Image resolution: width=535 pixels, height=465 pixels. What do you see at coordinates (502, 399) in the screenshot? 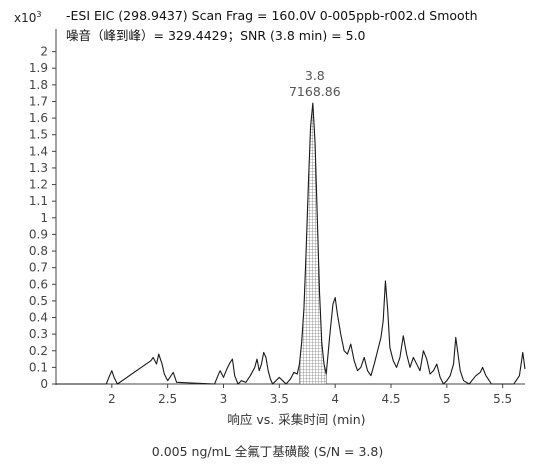
I see `x-tick-label: 5.5` at bounding box center [502, 399].